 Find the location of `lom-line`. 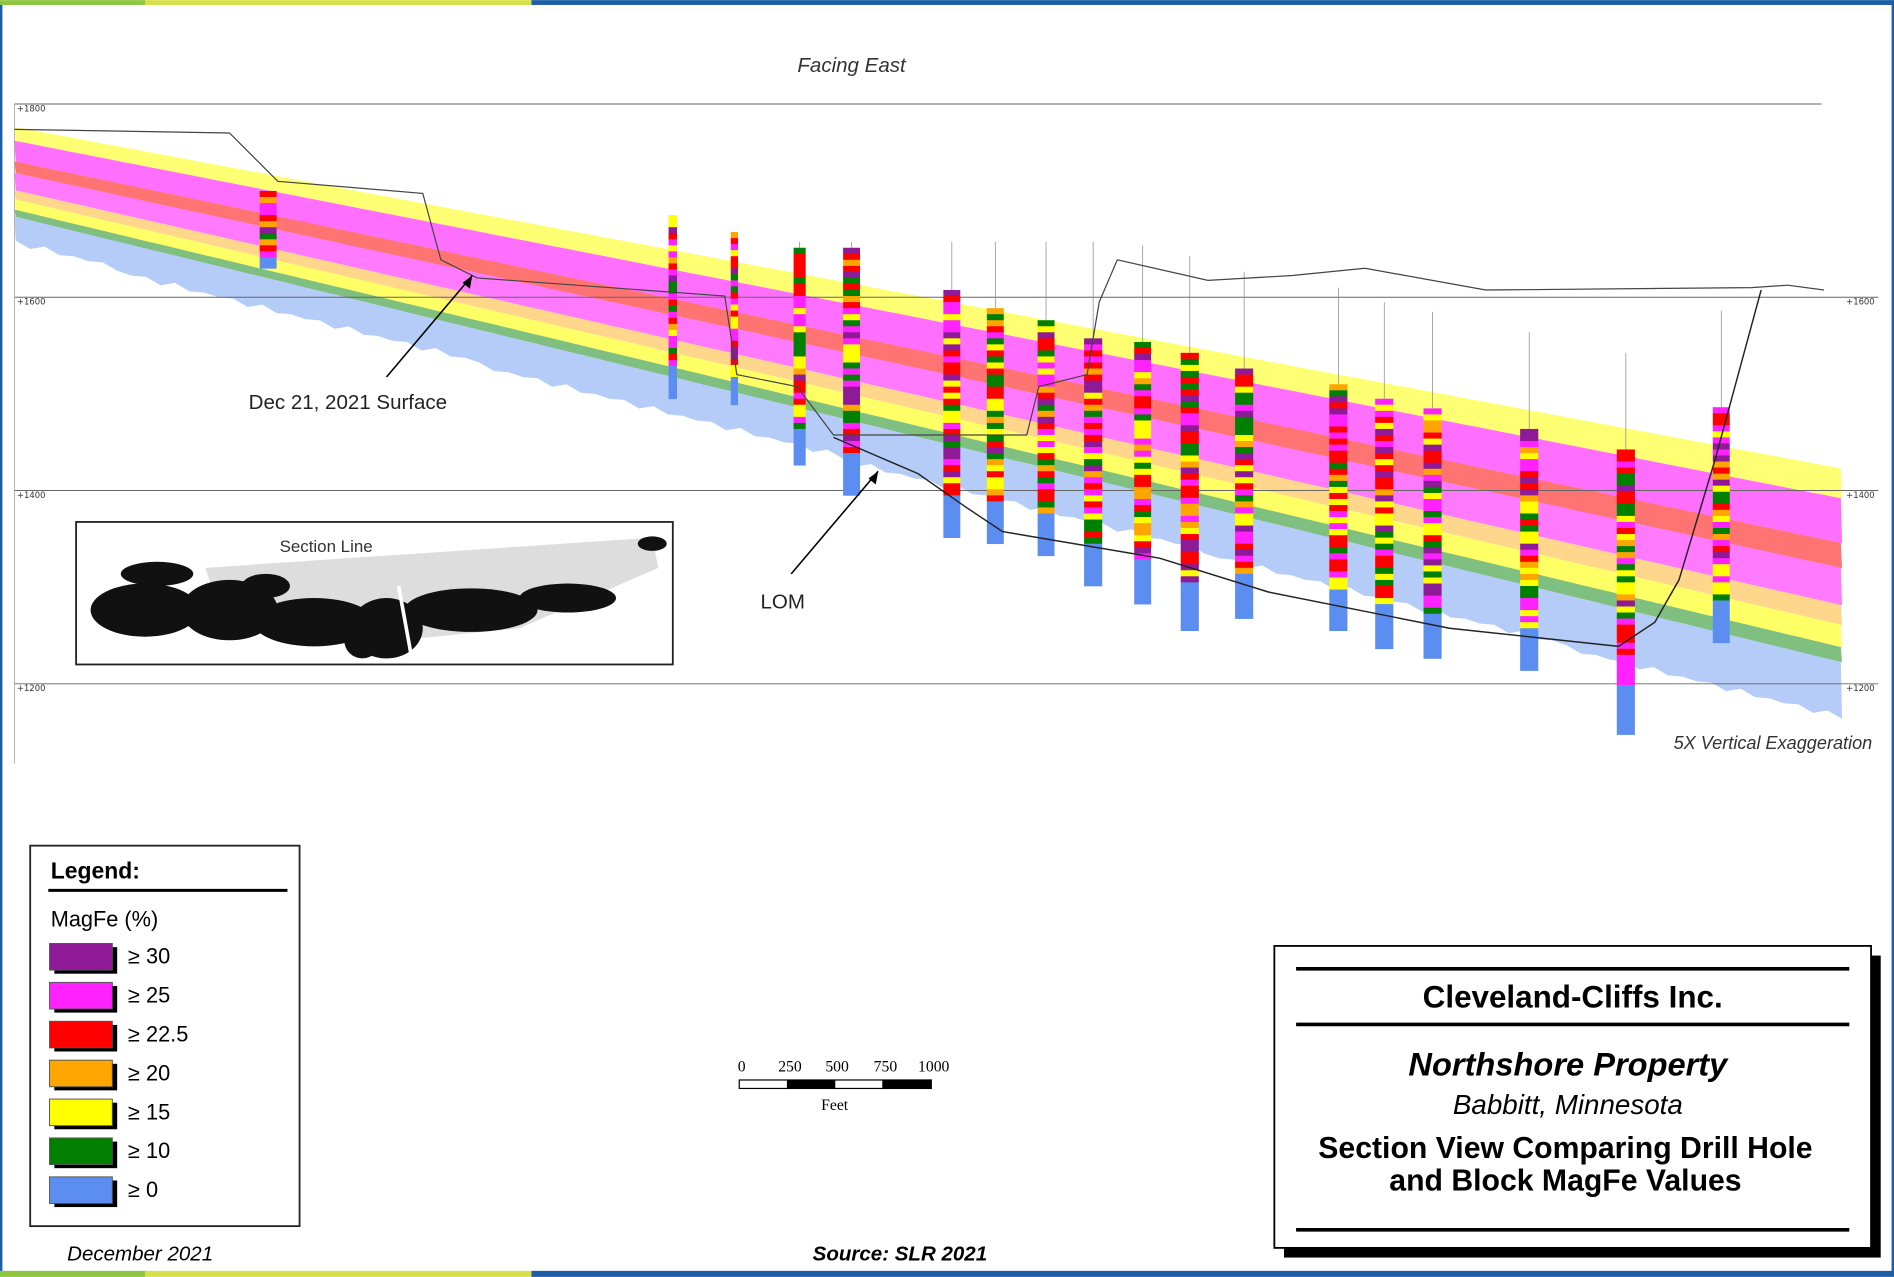

lom-line is located at coordinates (1297, 468).